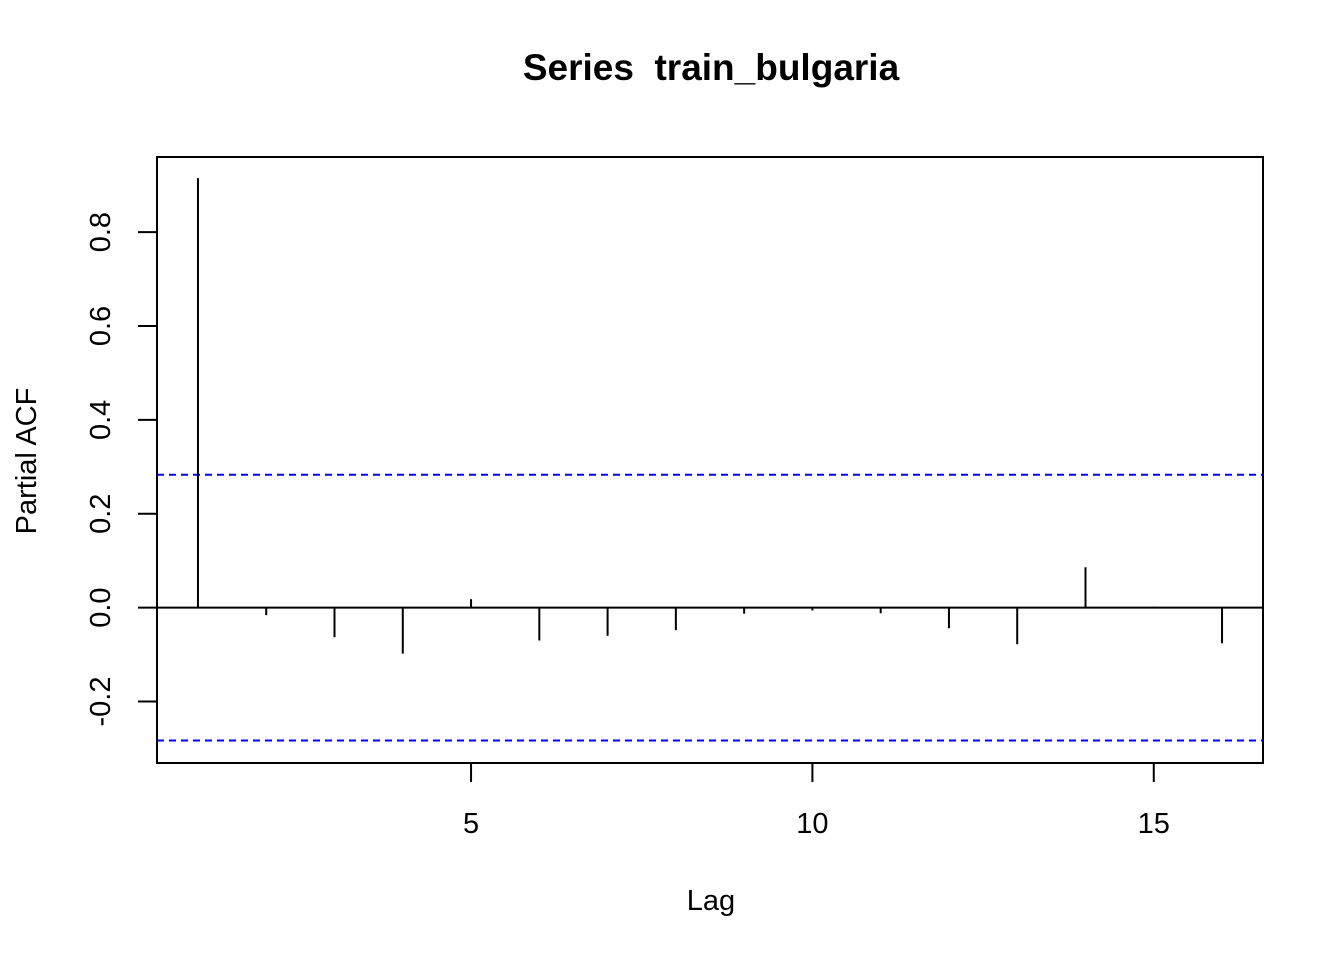 The image size is (1344, 960). Describe the element at coordinates (101, 420) in the screenshot. I see `y-tick-label-0.4: 0.4` at that location.